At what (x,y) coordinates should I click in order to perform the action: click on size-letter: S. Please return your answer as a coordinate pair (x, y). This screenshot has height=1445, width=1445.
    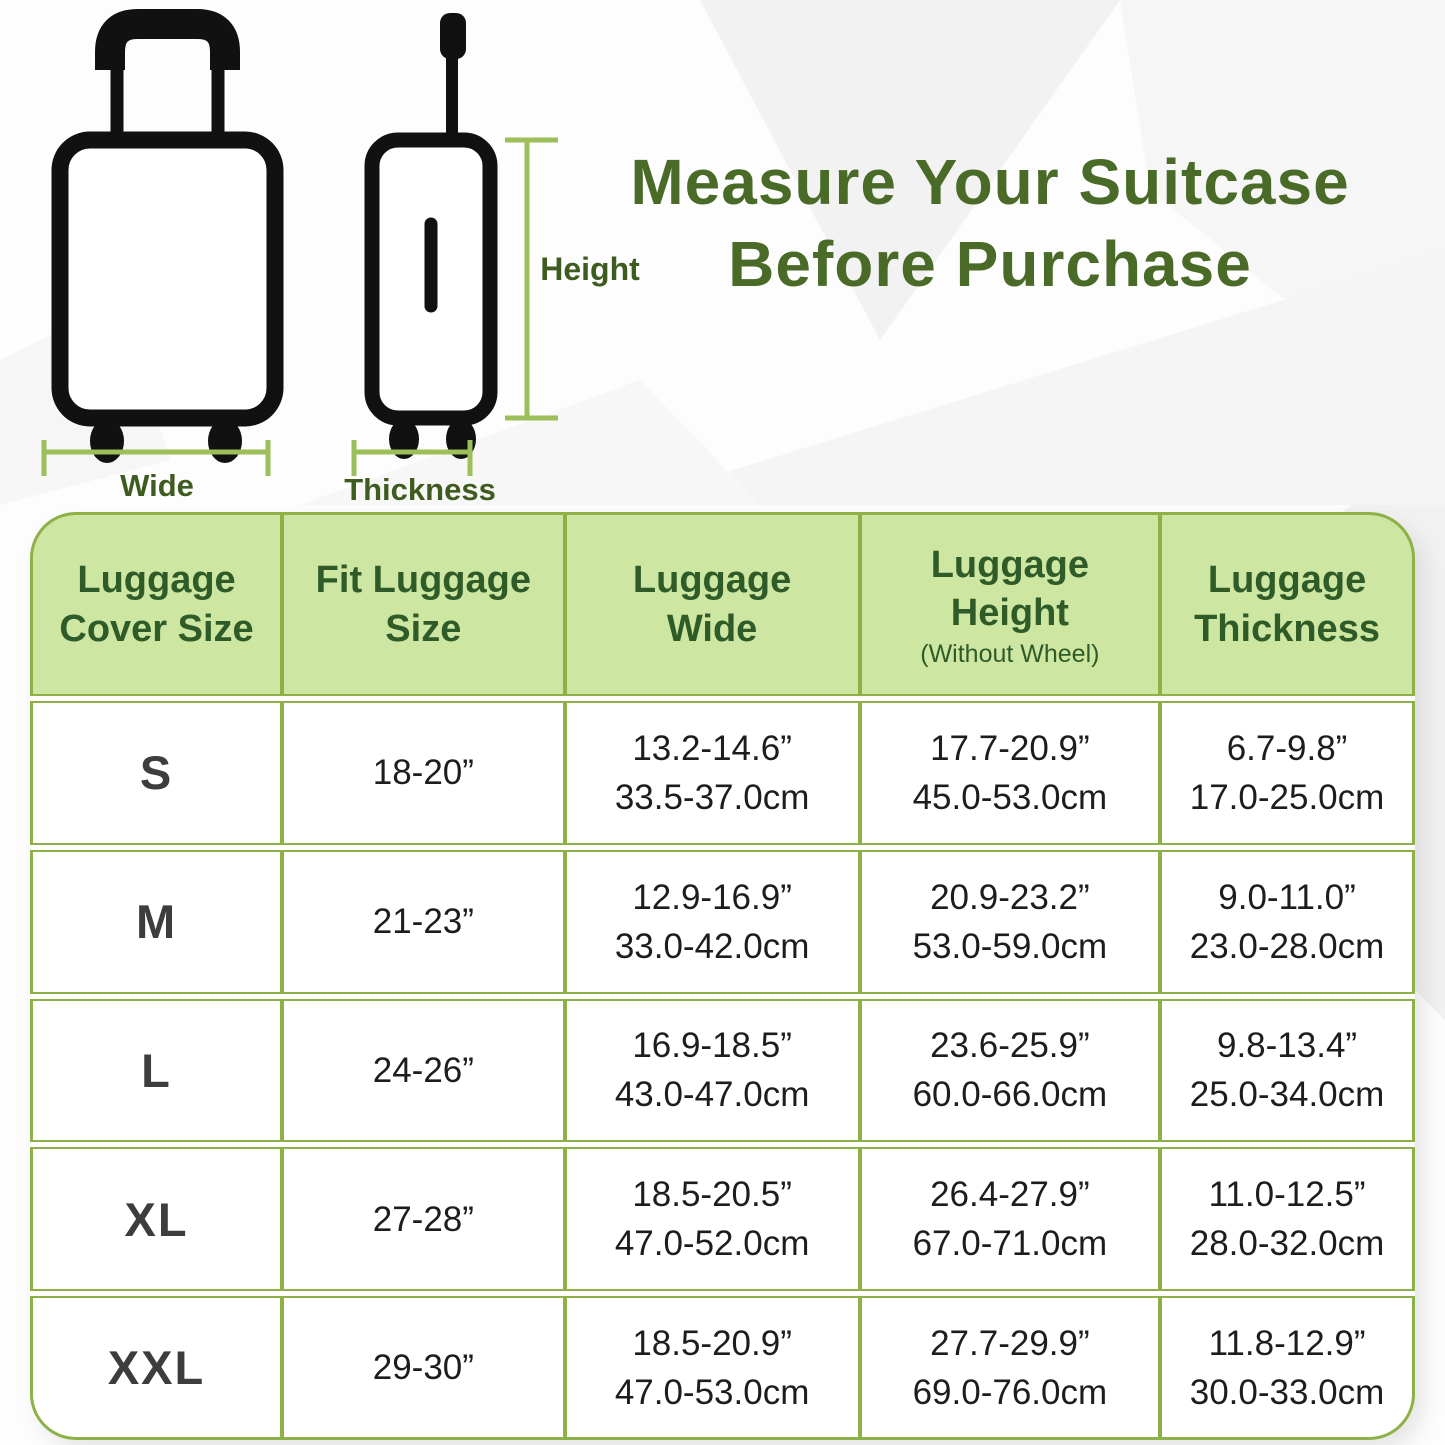
    Looking at the image, I should click on (156, 773).